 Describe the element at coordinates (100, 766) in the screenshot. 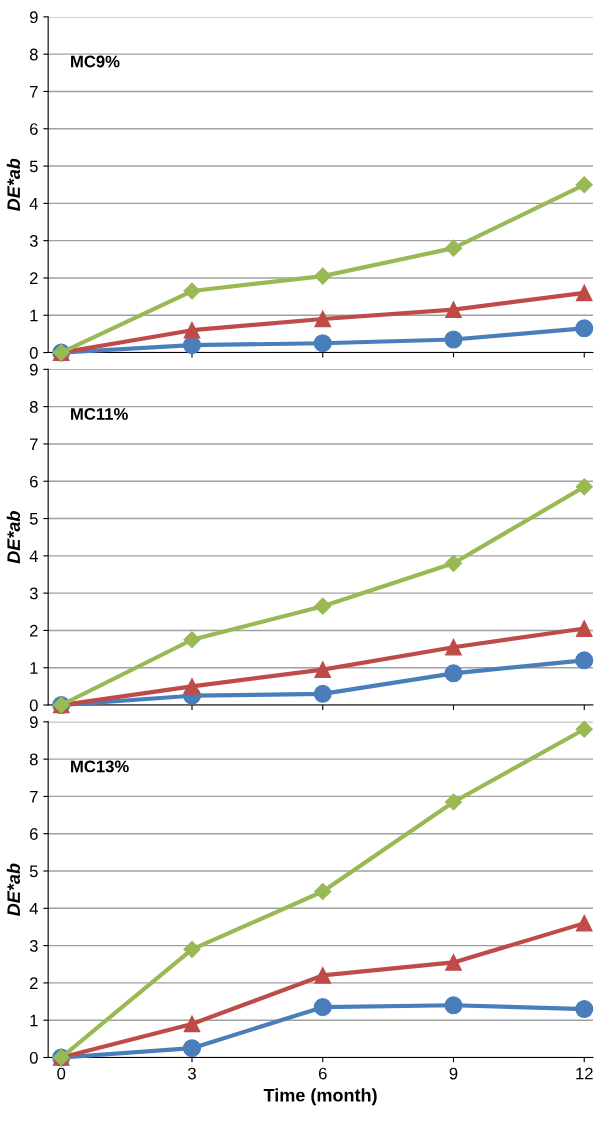

I see `text: MC13%` at that location.